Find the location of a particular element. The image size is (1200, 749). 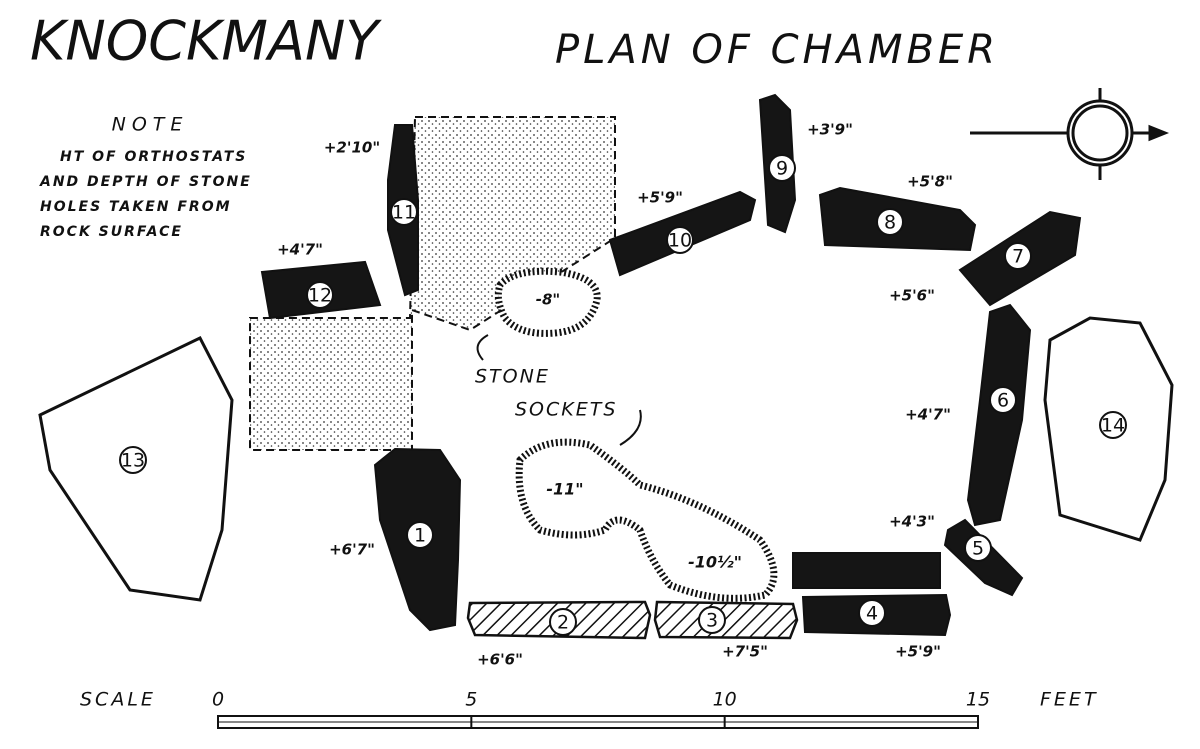

compass is located at coordinates (1070, 134).